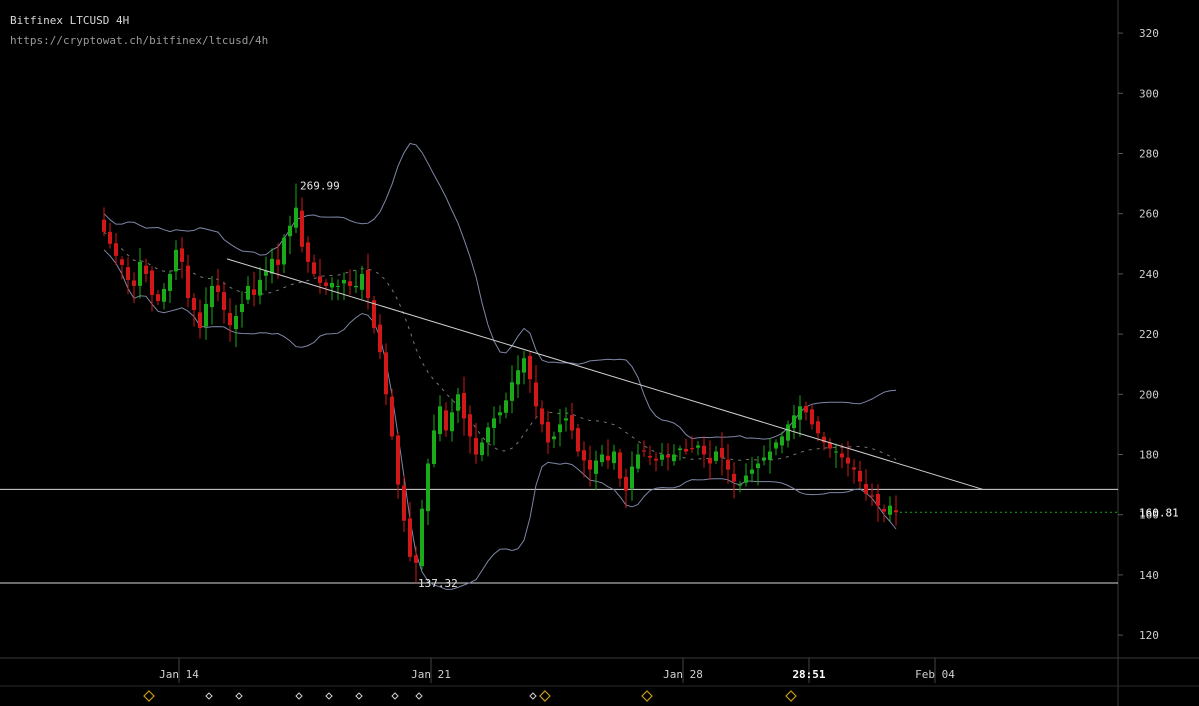 The image size is (1199, 706). Describe the element at coordinates (1149, 575) in the screenshot. I see `y-tick-label: 140` at that location.